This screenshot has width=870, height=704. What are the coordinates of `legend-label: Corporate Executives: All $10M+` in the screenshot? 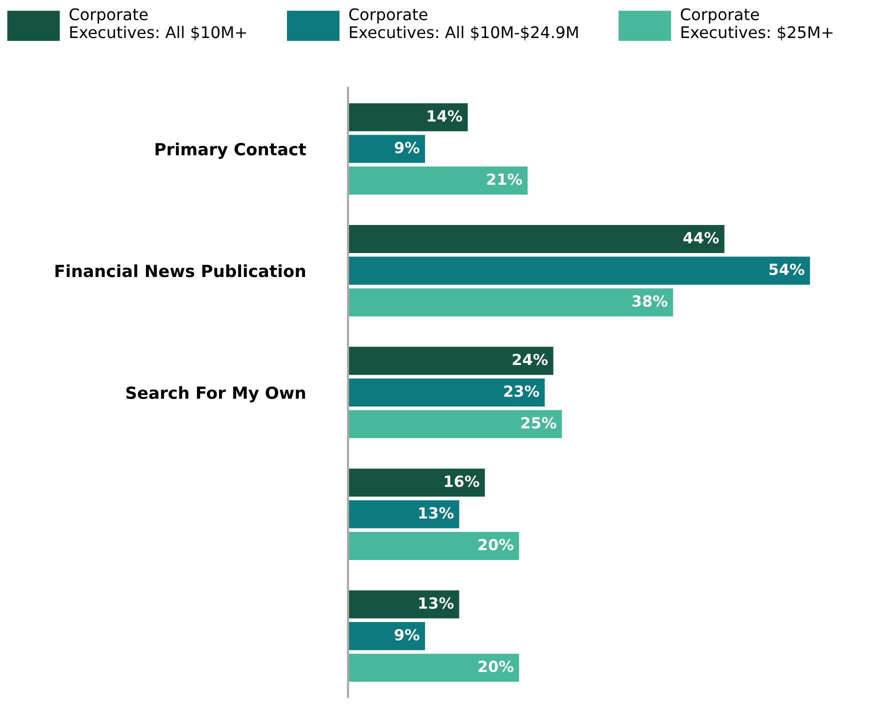 It's located at (158, 24).